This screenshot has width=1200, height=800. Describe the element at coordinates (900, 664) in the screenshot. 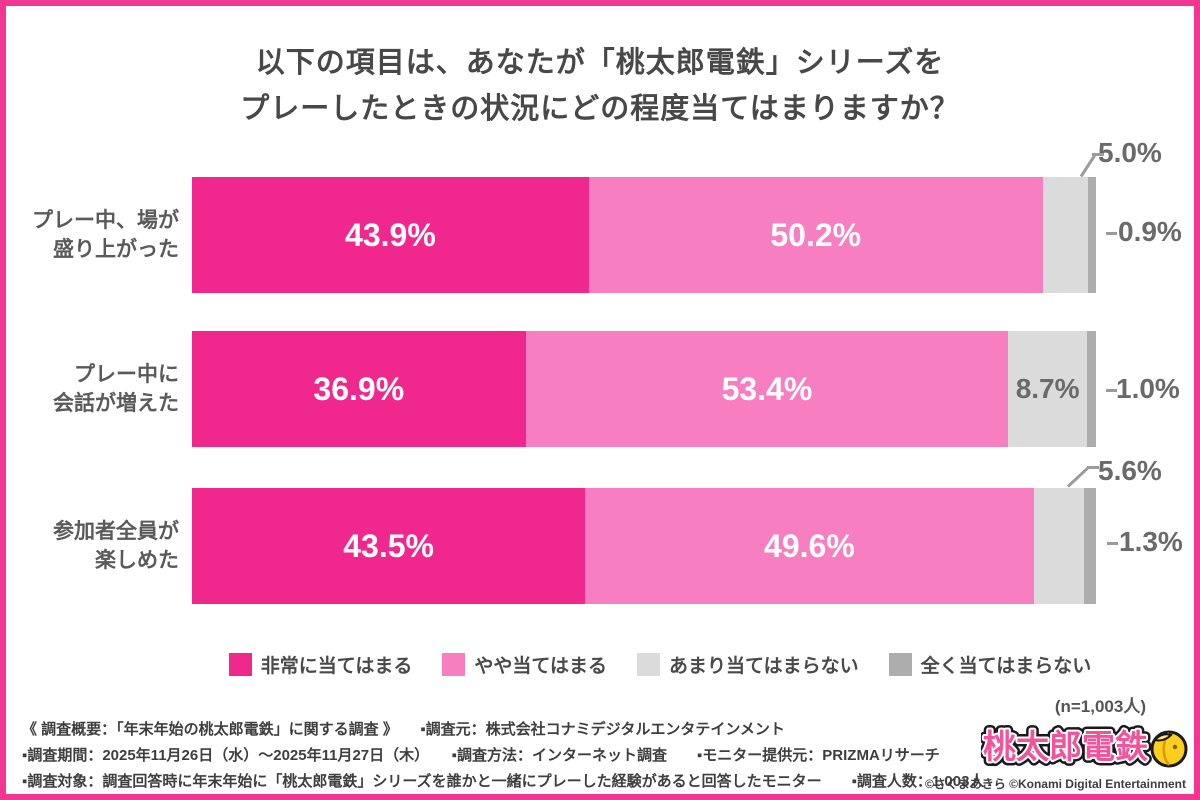

I see `legend-swatch-gray` at that location.